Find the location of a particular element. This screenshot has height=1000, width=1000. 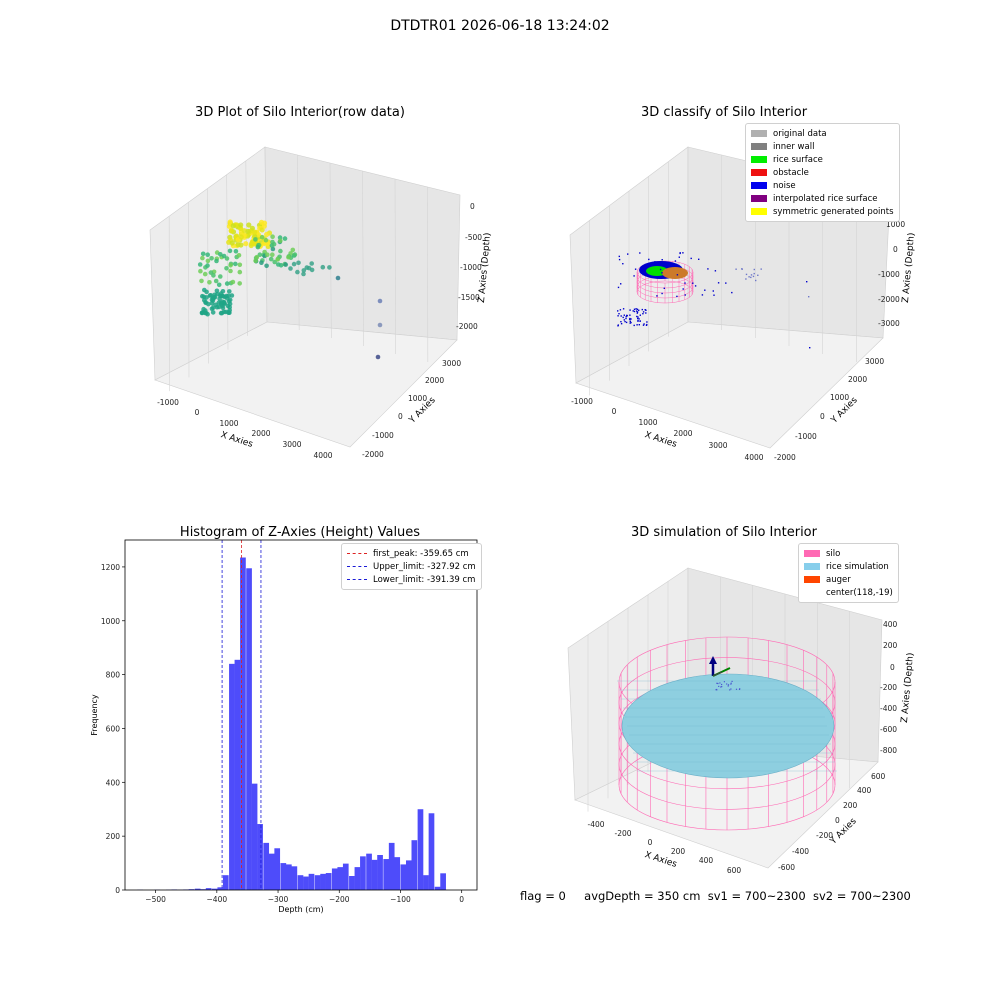

p4-zlabel: Z Axies (Depth) is located at coordinates (908, 687).